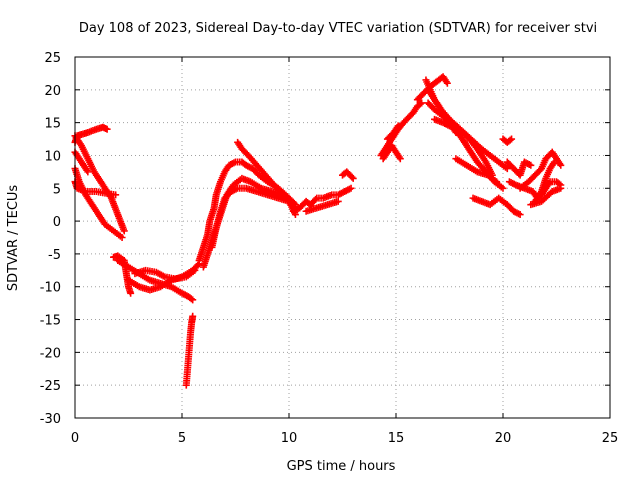 The height and width of the screenshot is (480, 640). What do you see at coordinates (50, 321) in the screenshot?
I see `y-tick-label: -15` at bounding box center [50, 321].